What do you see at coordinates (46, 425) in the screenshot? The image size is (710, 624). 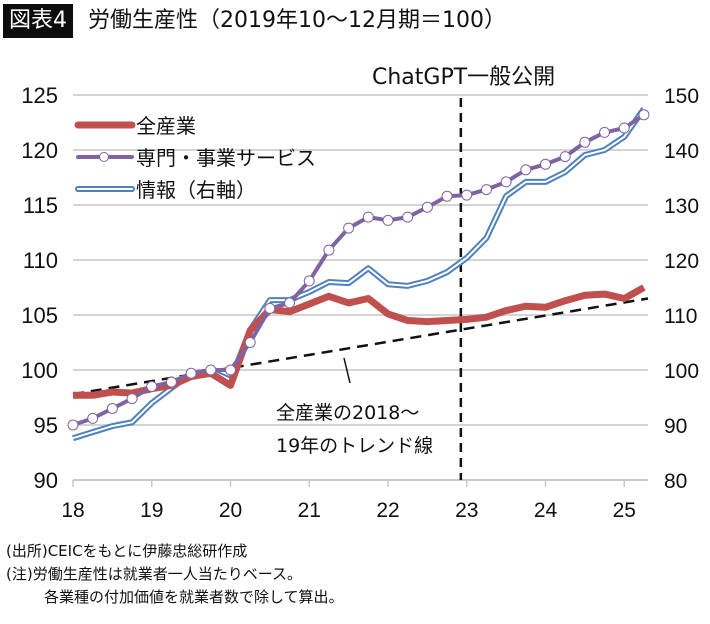 I see `left-tick-label: 95` at bounding box center [46, 425].